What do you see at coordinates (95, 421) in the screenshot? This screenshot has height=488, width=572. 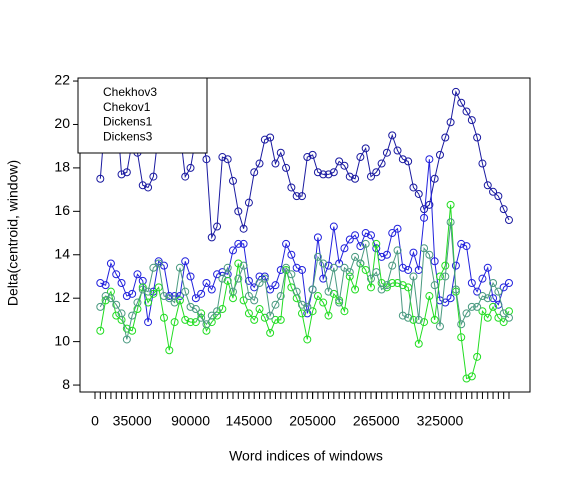 I see `x-tick-label: 0` at bounding box center [95, 421].